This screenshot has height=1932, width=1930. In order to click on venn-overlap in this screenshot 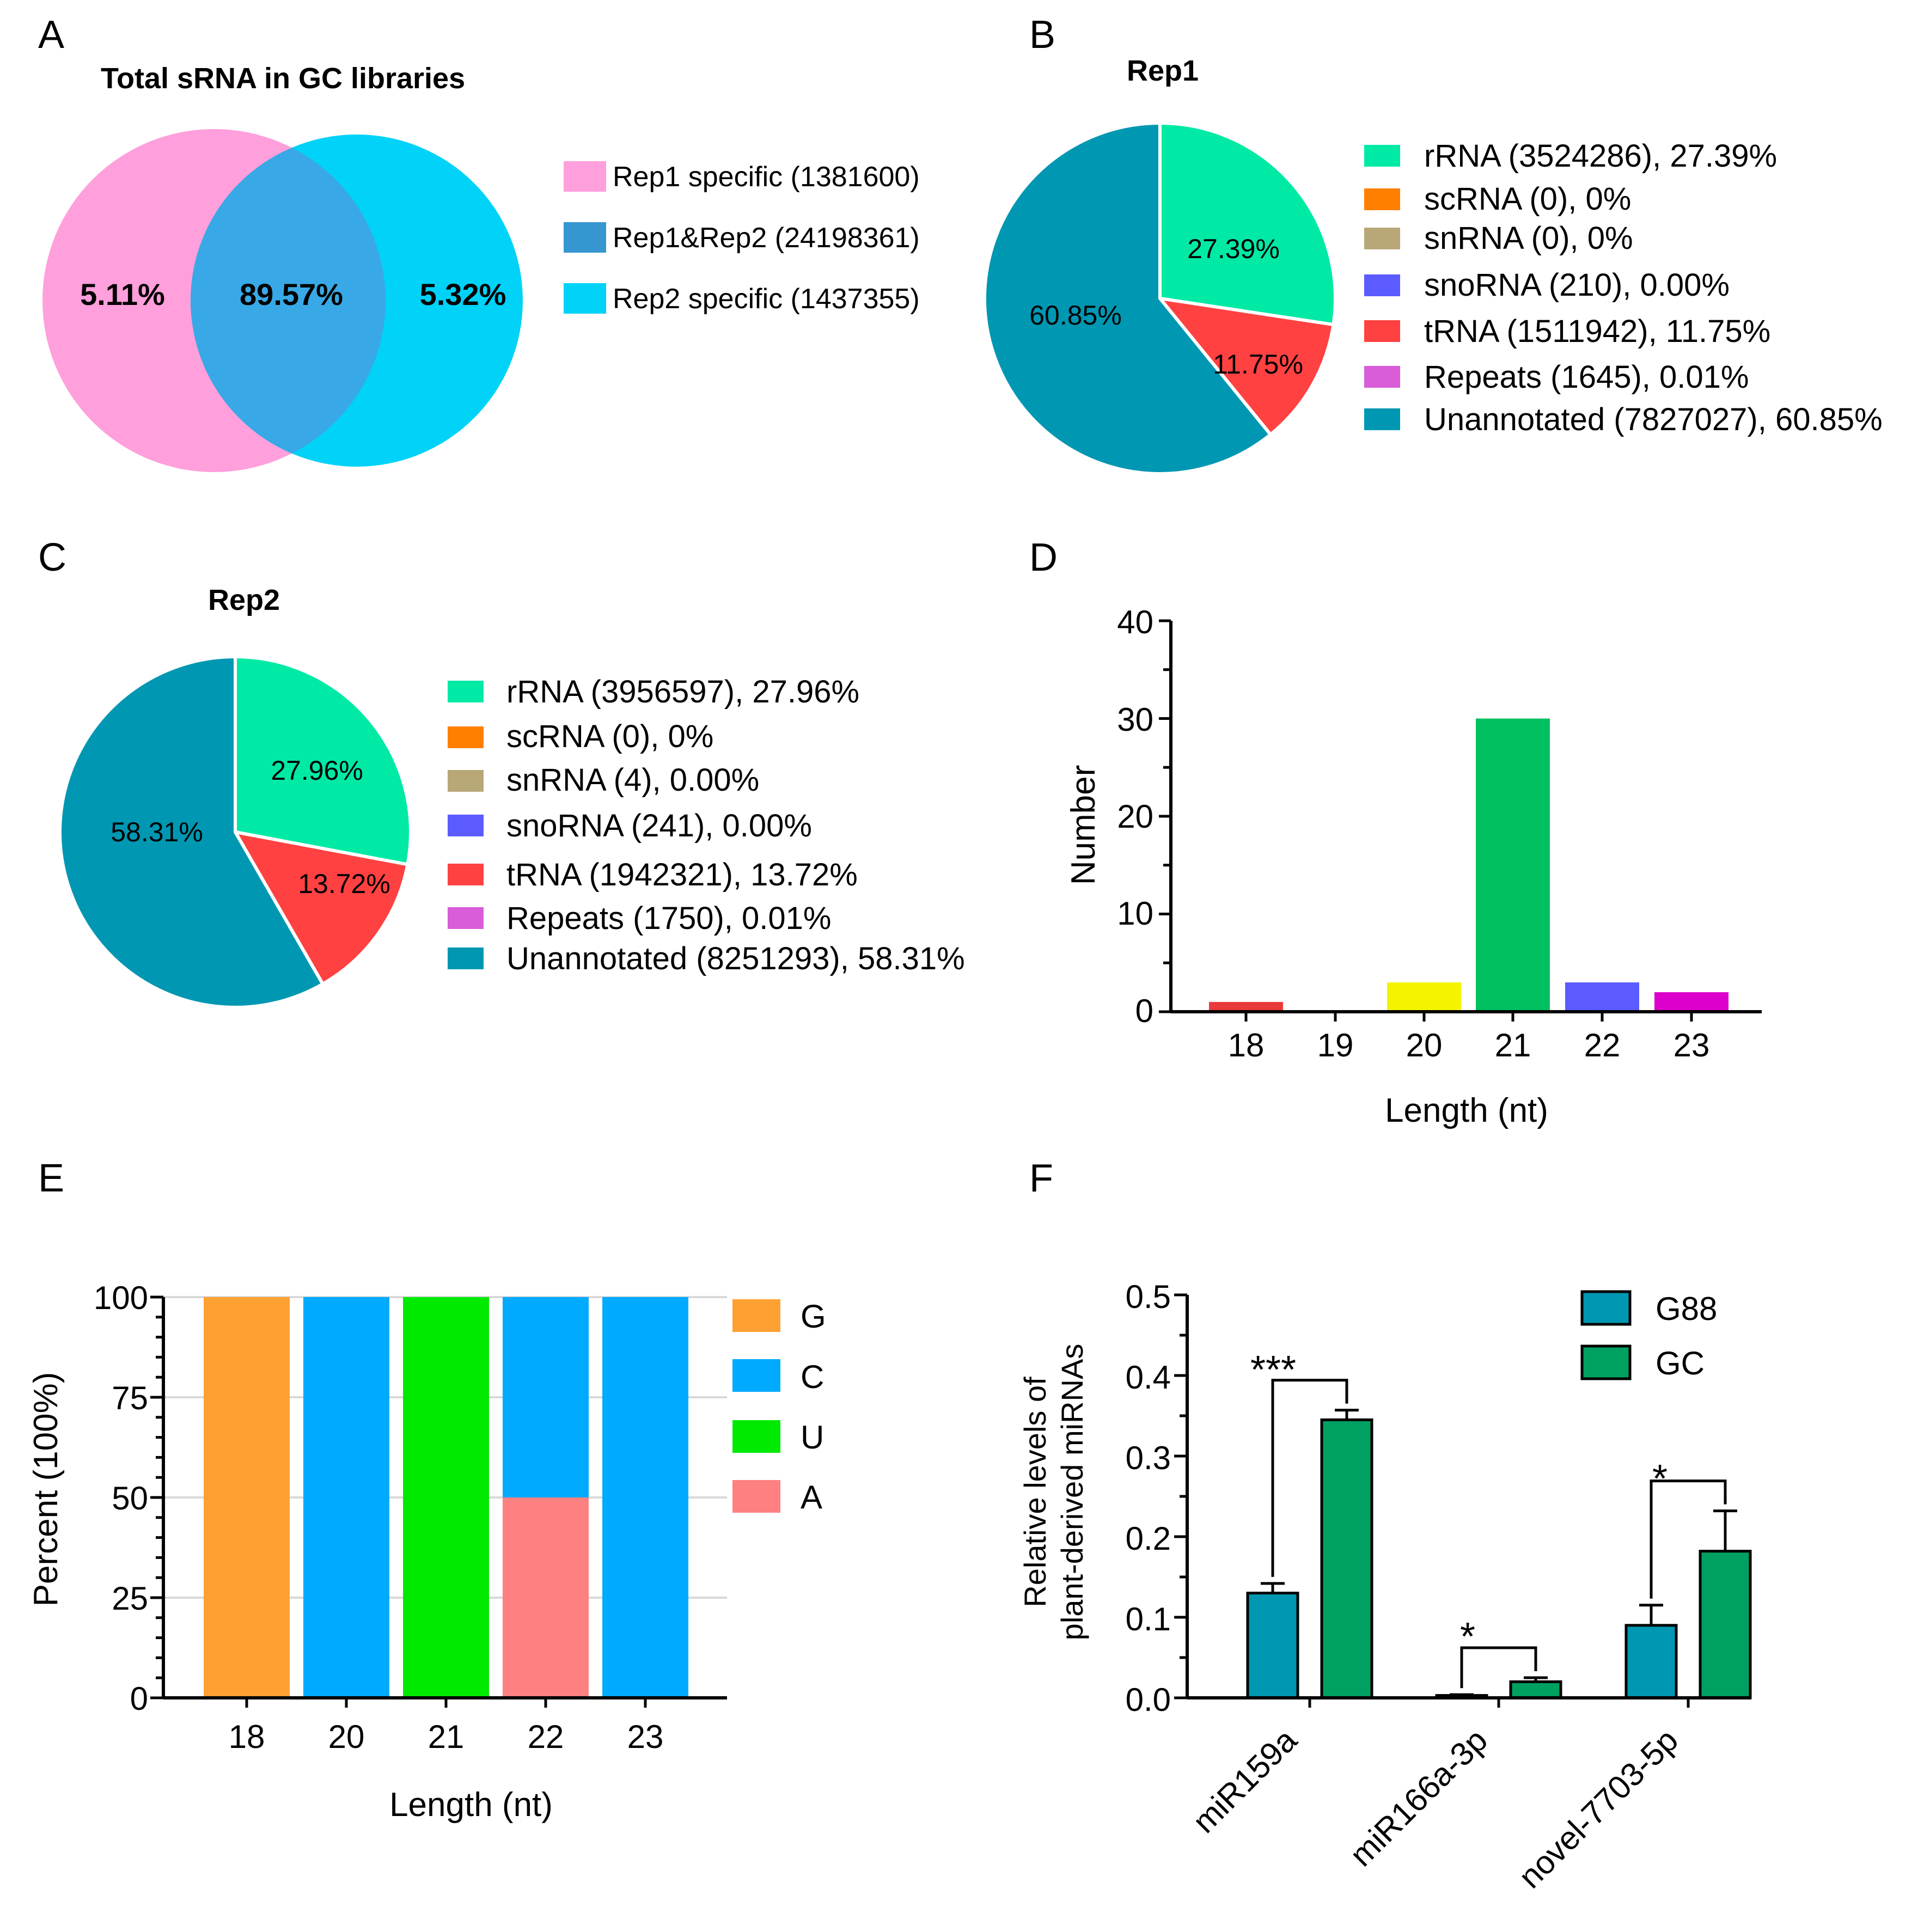, I will do `click(288, 301)`.